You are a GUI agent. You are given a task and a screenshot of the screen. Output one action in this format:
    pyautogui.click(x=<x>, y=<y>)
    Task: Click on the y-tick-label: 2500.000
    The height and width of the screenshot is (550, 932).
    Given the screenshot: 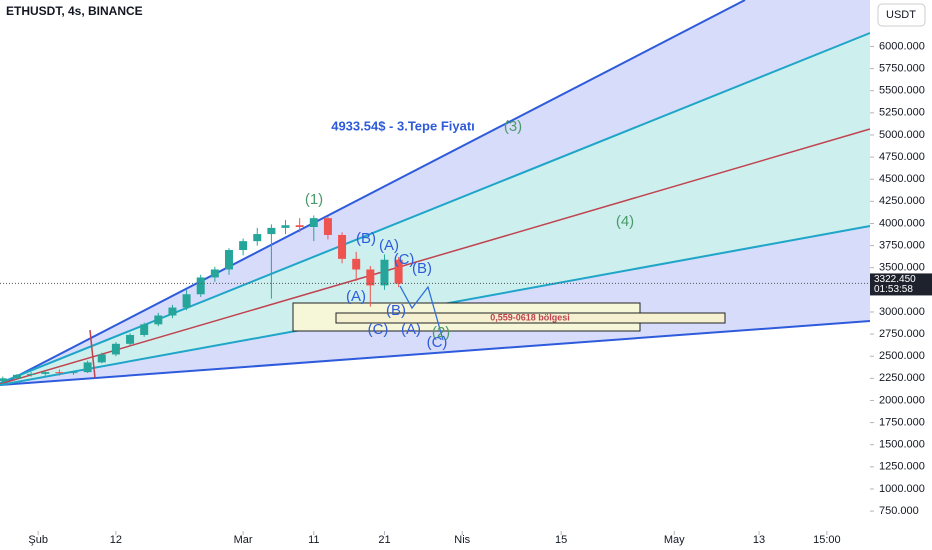 What is the action you would take?
    pyautogui.click(x=902, y=356)
    